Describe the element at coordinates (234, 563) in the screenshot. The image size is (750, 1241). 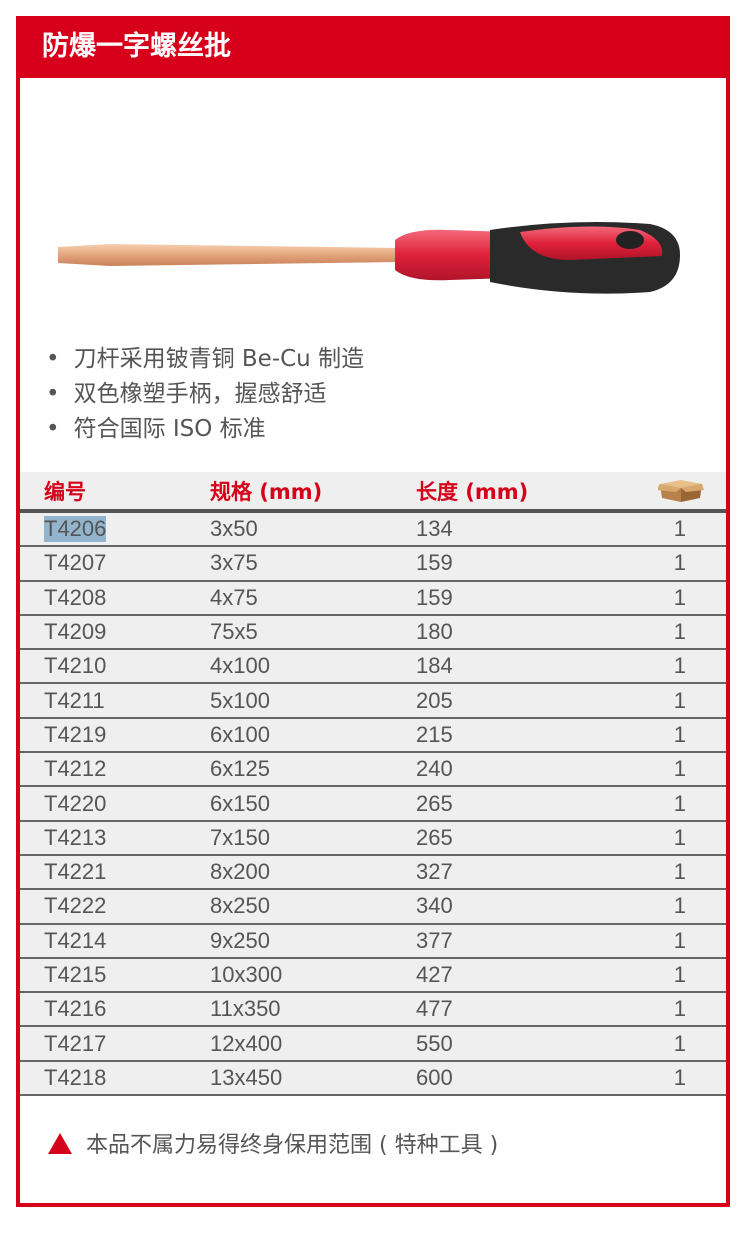
I see `cell-spec: 3x75` at that location.